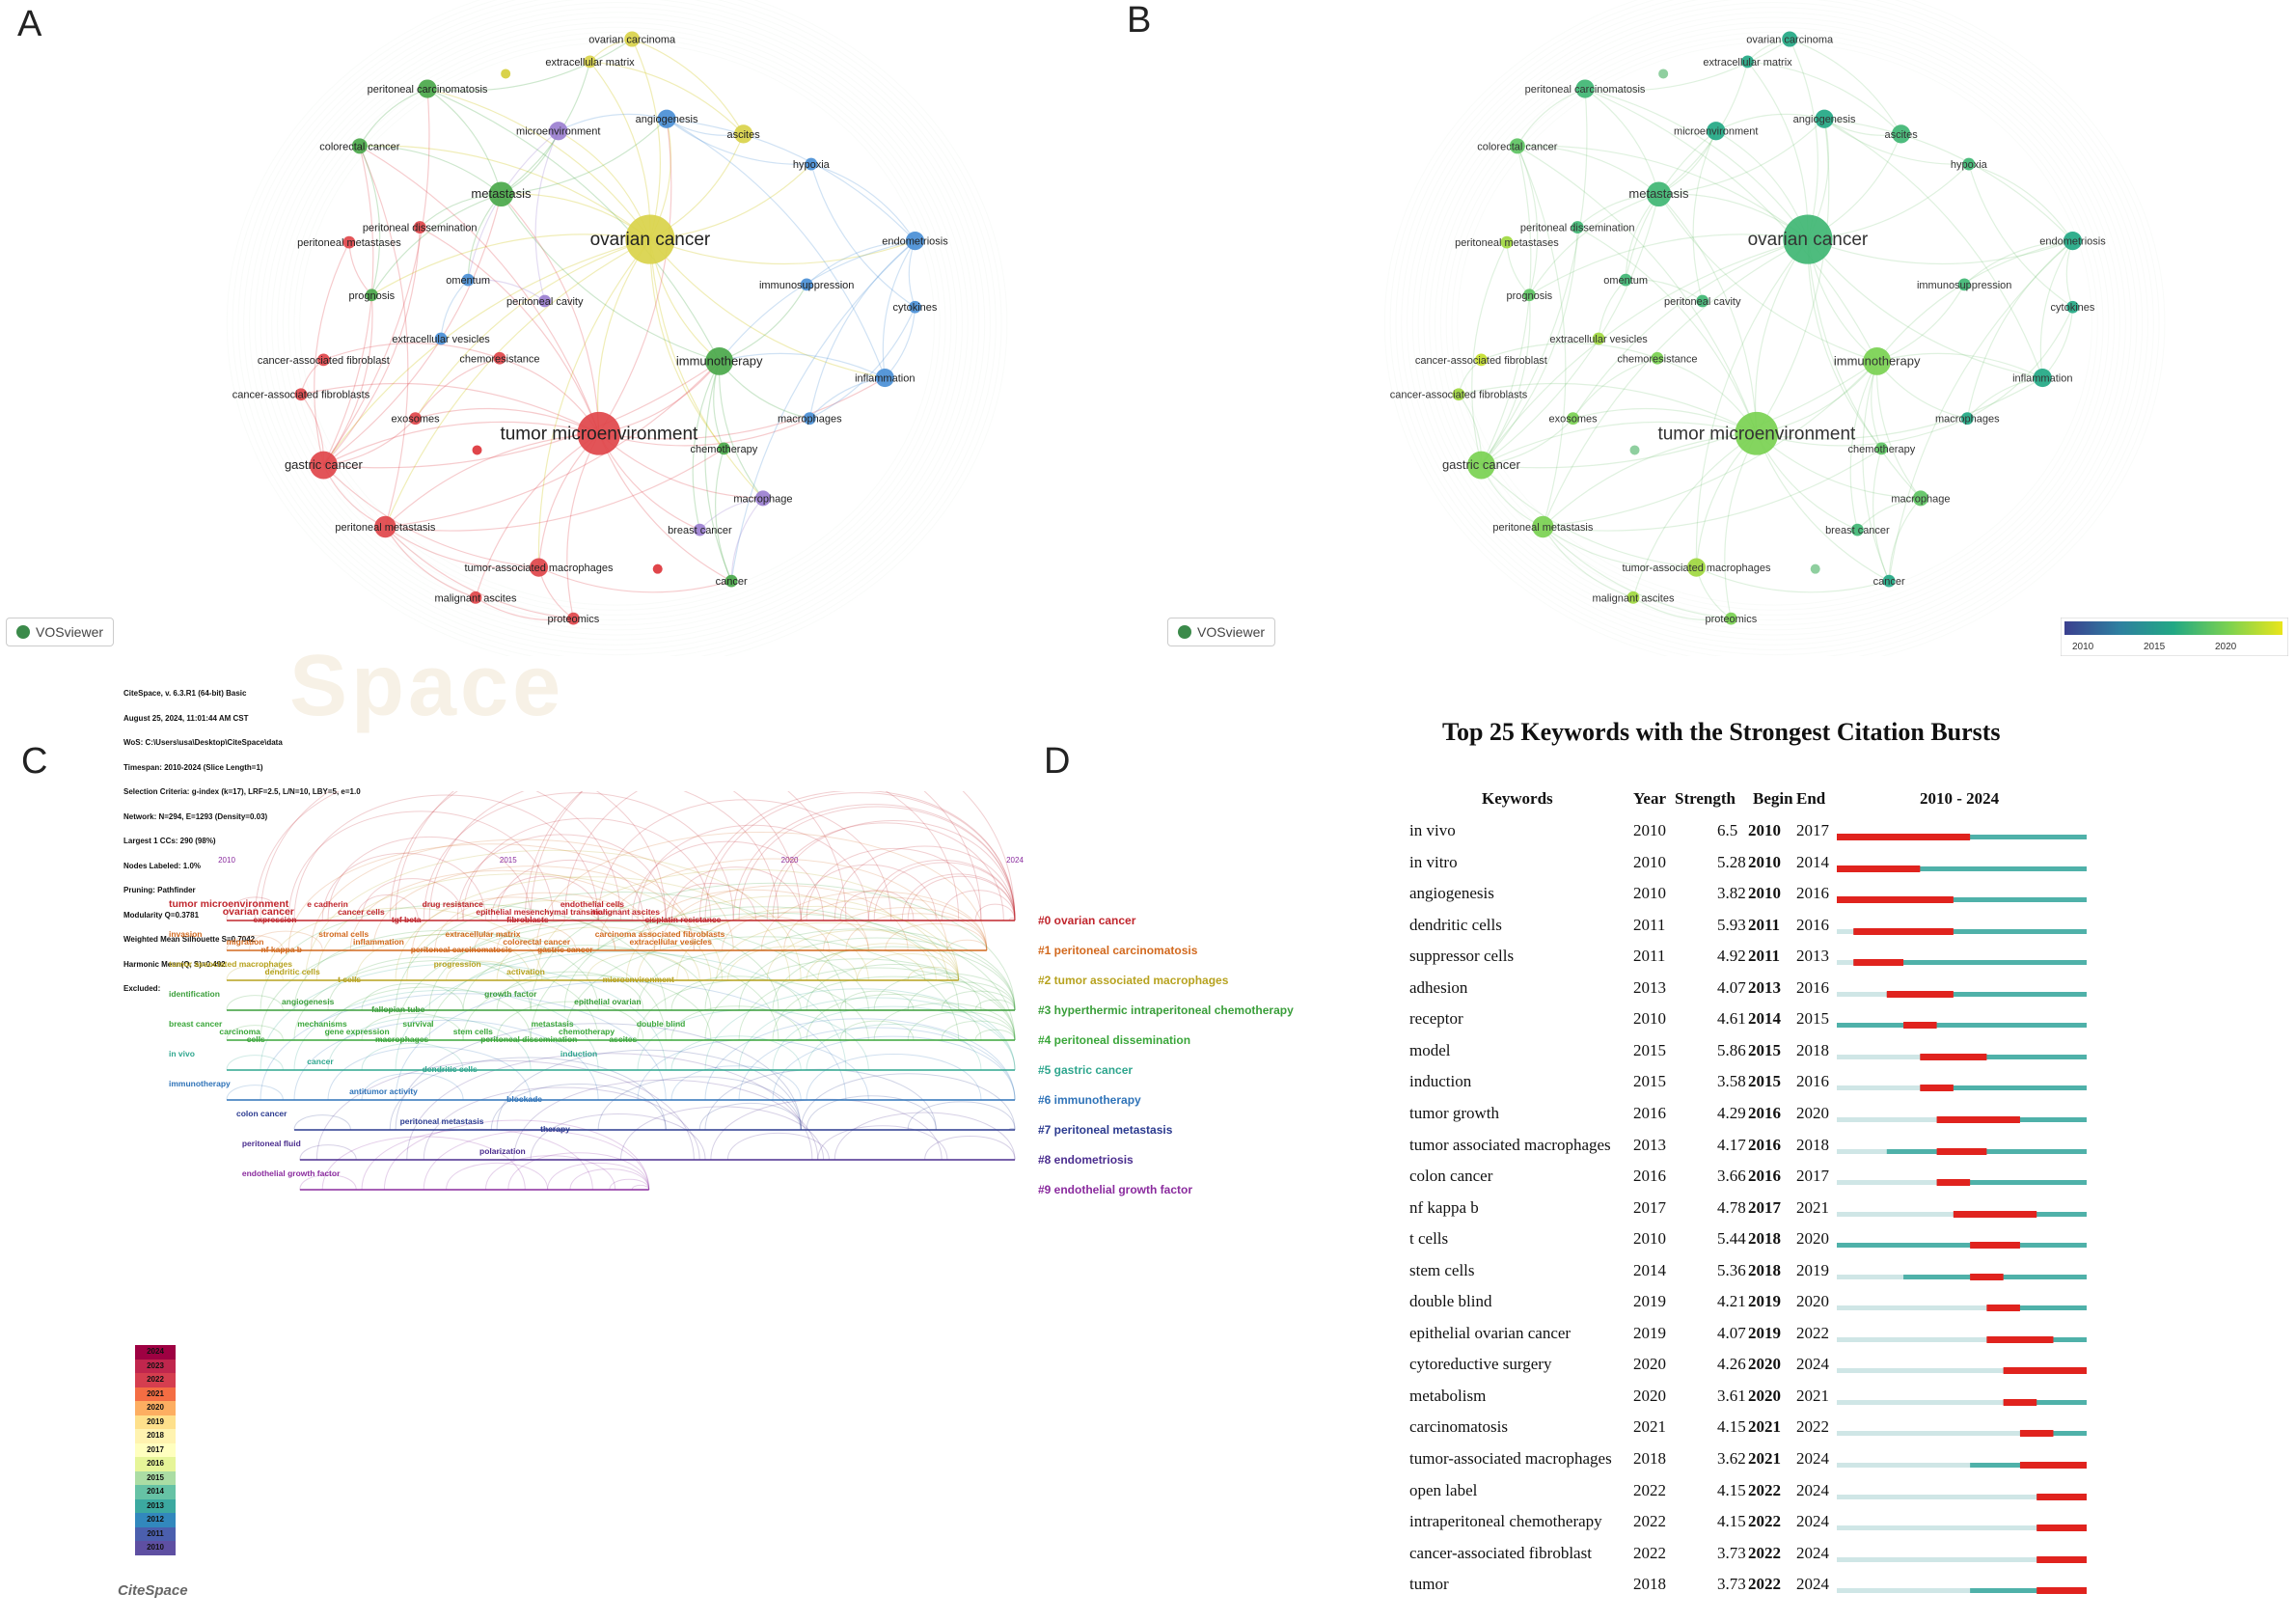 This screenshot has width=2296, height=1621. Describe the element at coordinates (1732, 1364) in the screenshot. I see `burst-strength: 4.26` at that location.